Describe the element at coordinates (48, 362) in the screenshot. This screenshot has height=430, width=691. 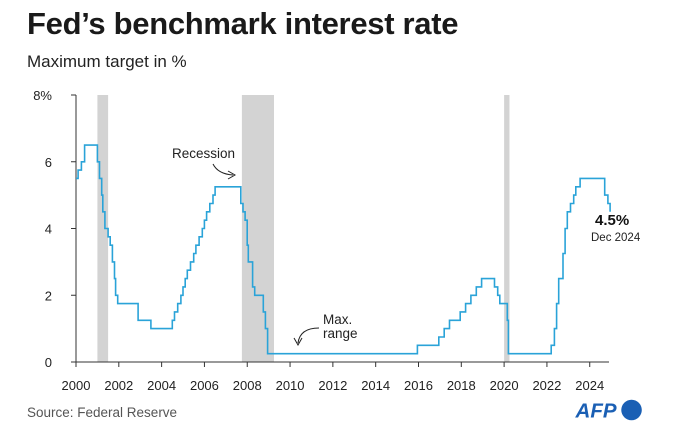
I see `y-tick-label: 0` at that location.